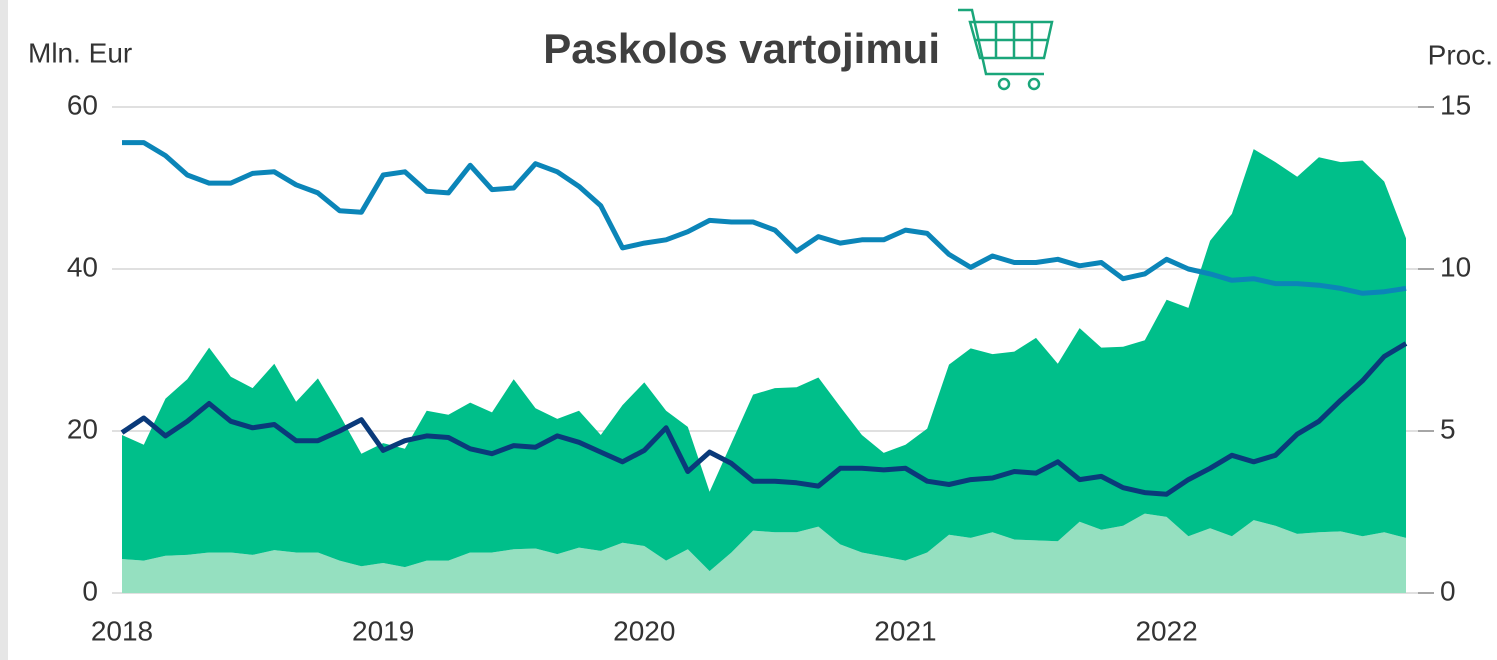 This screenshot has height=660, width=1497. Describe the element at coordinates (1166, 630) in the screenshot. I see `x-tick-label: 2022` at that location.